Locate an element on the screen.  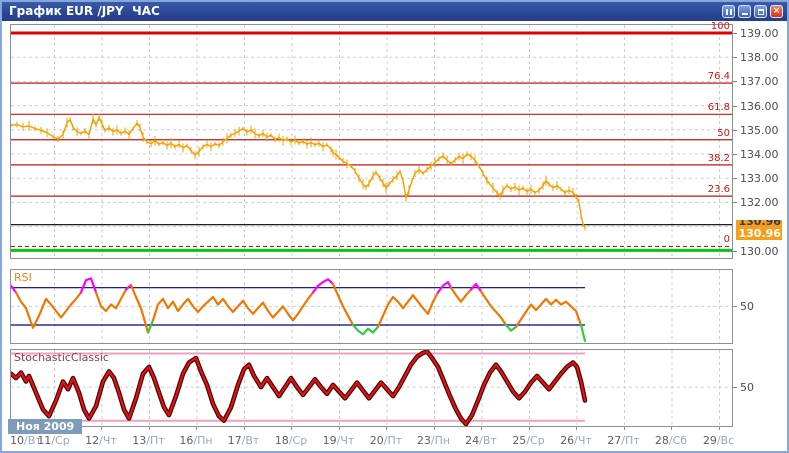
date-axis-label: 27/Пт is located at coordinates (623, 440).